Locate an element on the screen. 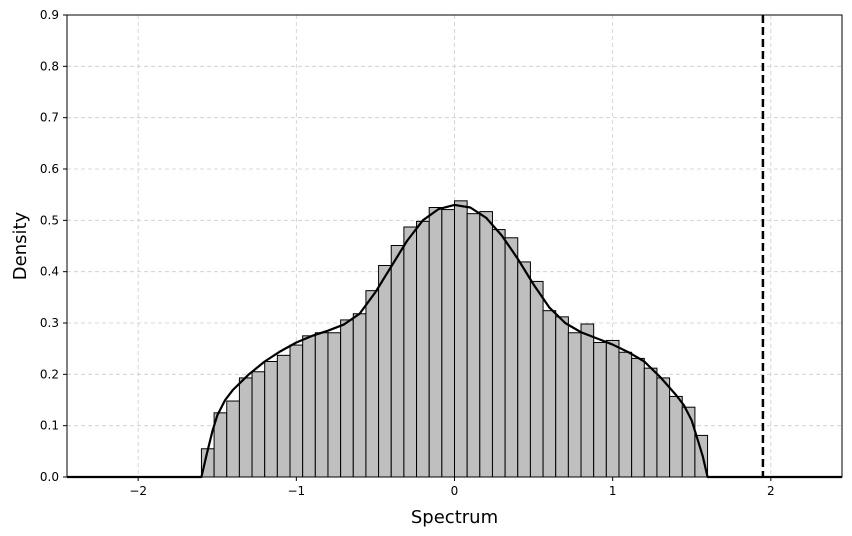 Image resolution: width=852 pixels, height=536 pixels. x-tick-label: −1 is located at coordinates (296, 491).